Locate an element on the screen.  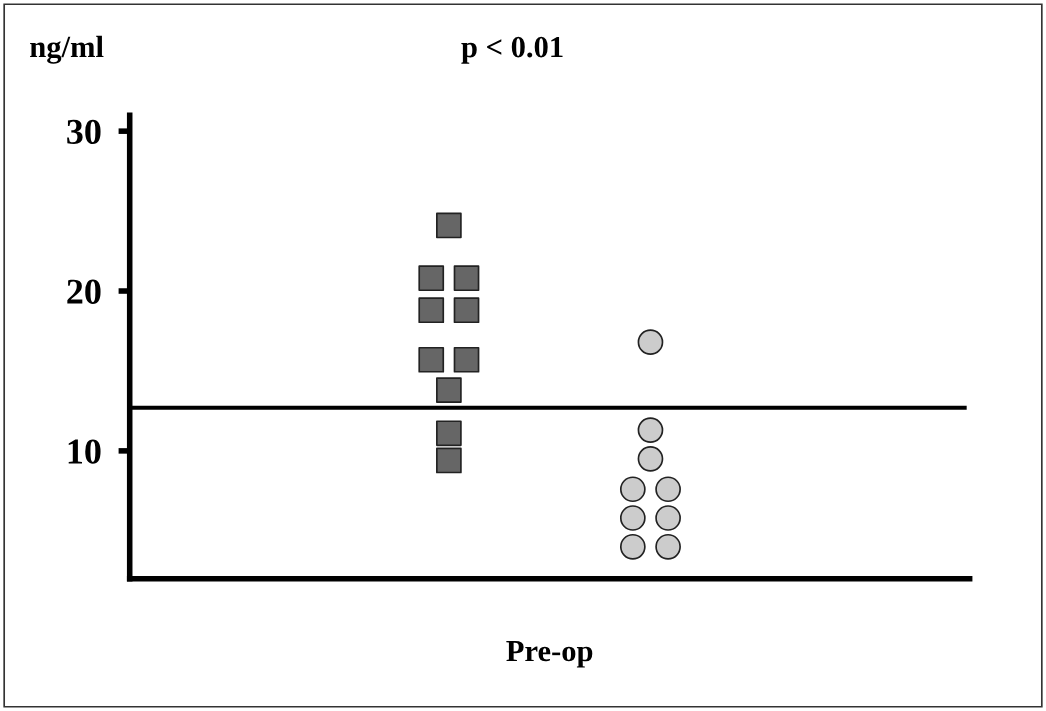
text: p < 0.01 is located at coordinates (512, 50).